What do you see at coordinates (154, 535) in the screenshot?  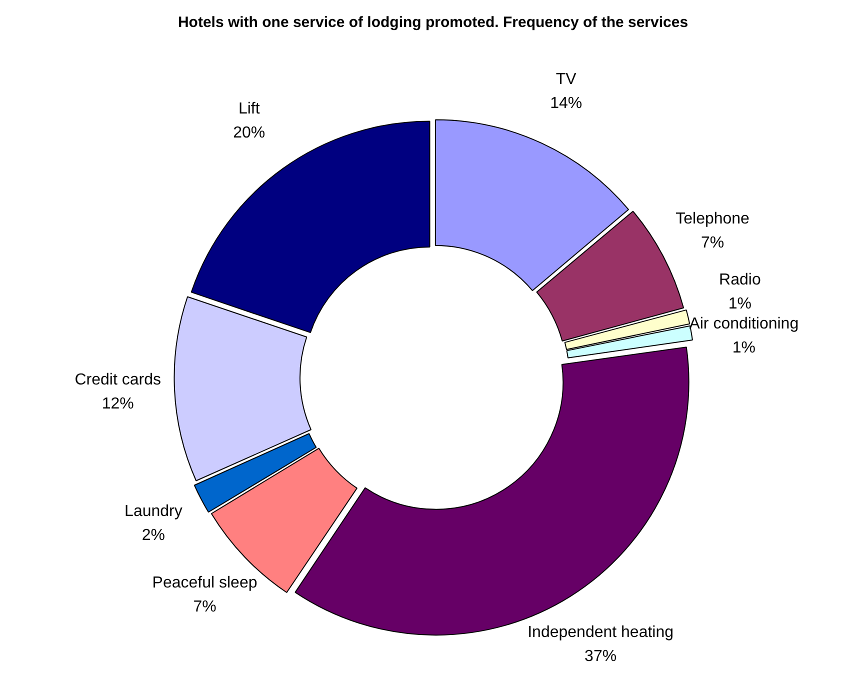 I see `data-label: 2%` at bounding box center [154, 535].